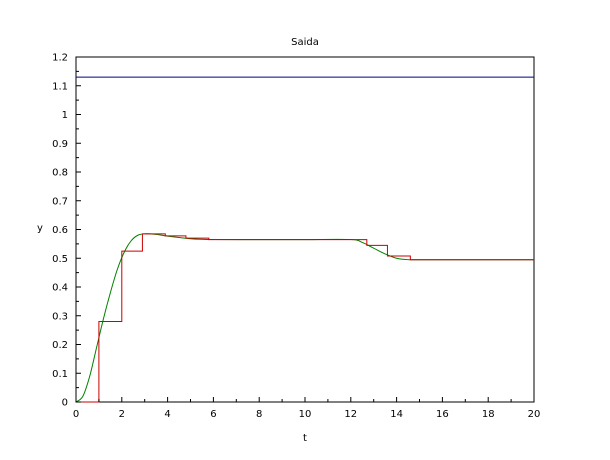 This screenshot has height=460, width=610. Describe the element at coordinates (350, 414) in the screenshot. I see `x-tick-label: 12` at that location.